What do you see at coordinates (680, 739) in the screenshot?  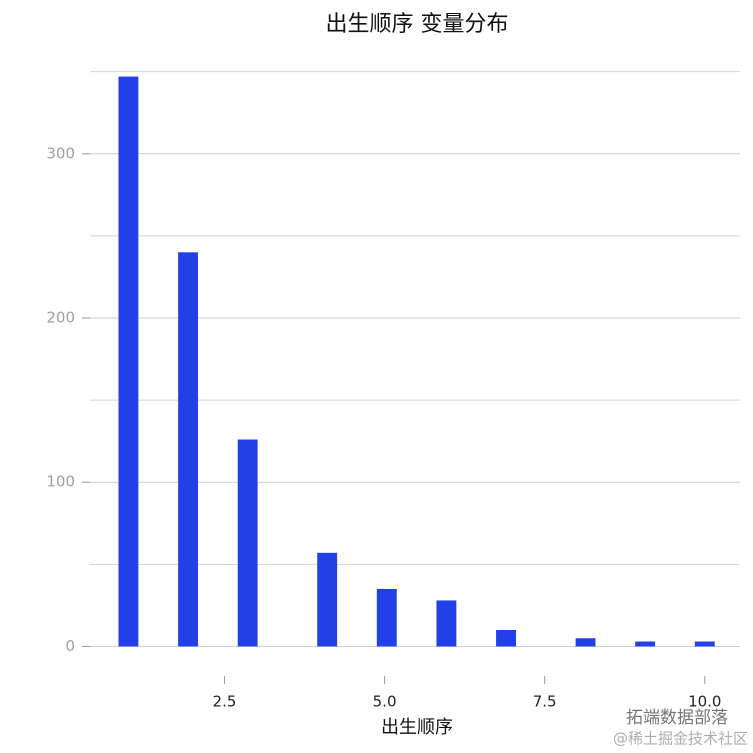 I see `watermark: @稀土掘金技术社区` at bounding box center [680, 739].